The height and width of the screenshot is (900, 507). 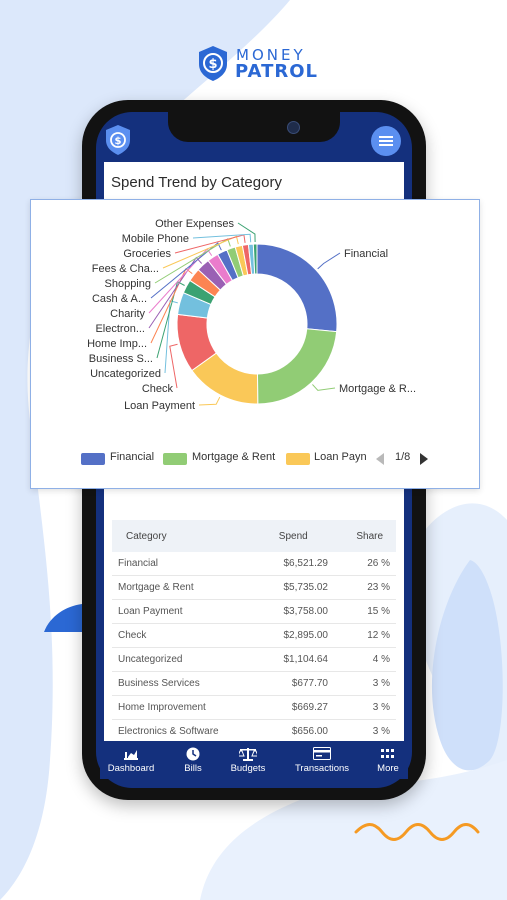 What do you see at coordinates (254, 636) in the screenshot?
I see `table-row: Check $2,895.00 12 %` at bounding box center [254, 636].